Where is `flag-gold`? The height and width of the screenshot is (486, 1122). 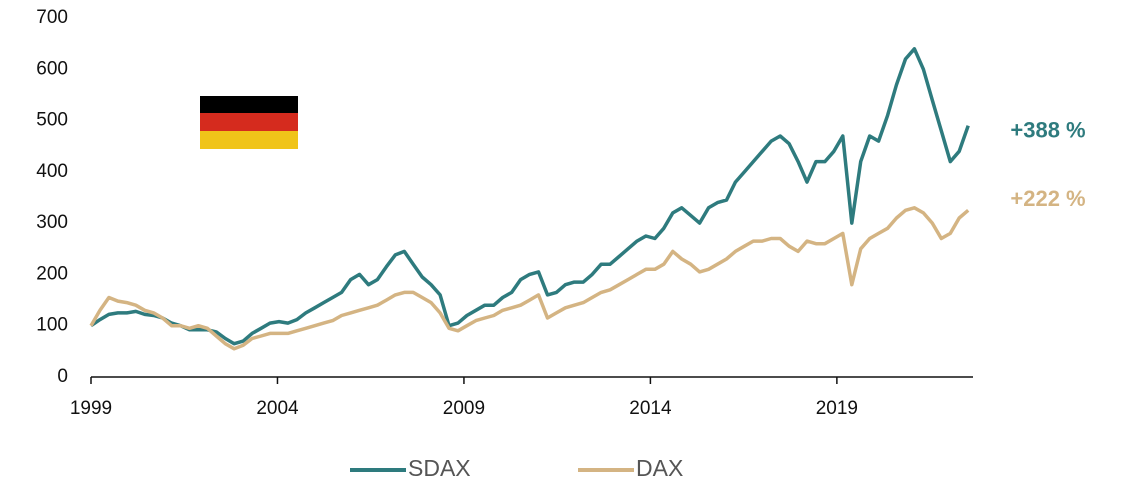
flag-gold is located at coordinates (249, 140).